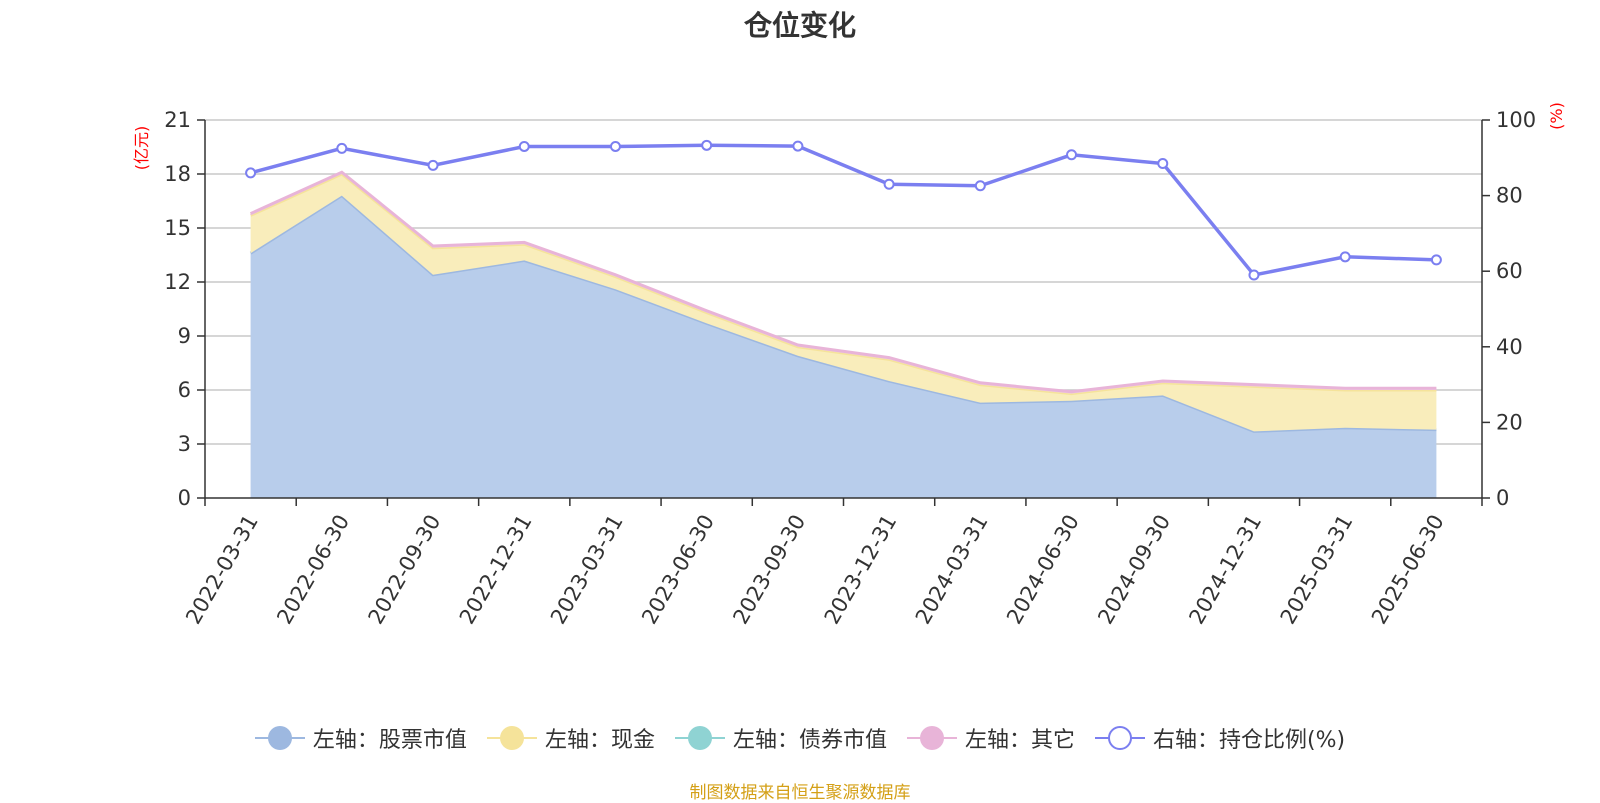  What do you see at coordinates (1043, 570) in the screenshot?
I see `x-tick-label: 2024-06-30` at bounding box center [1043, 570].